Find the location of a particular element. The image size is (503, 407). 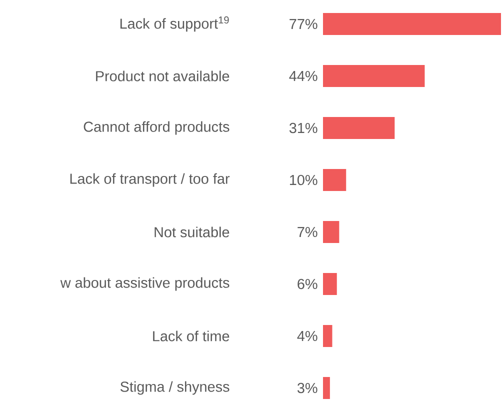

data-label: 44% is located at coordinates (303, 76).